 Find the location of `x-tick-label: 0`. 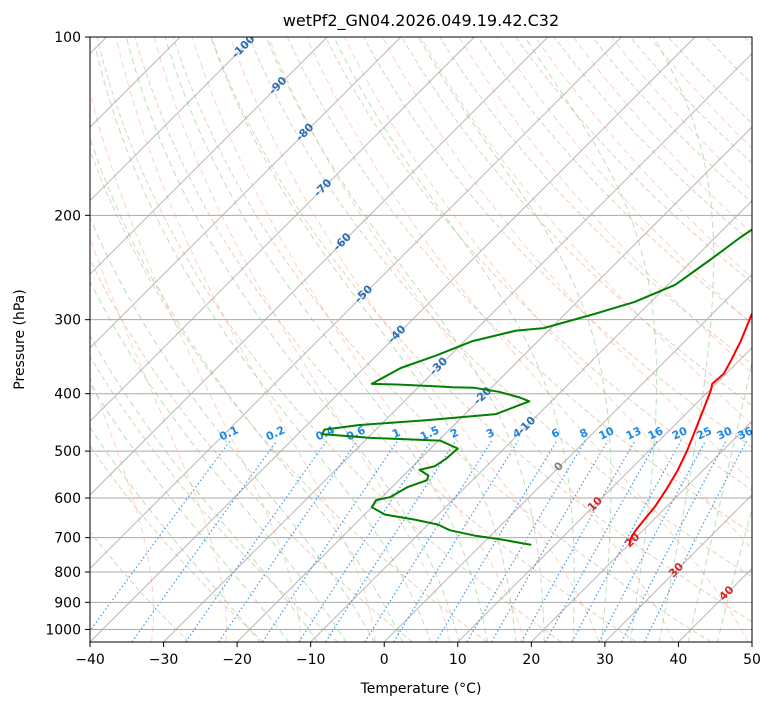

x-tick-label: 0 is located at coordinates (384, 660).